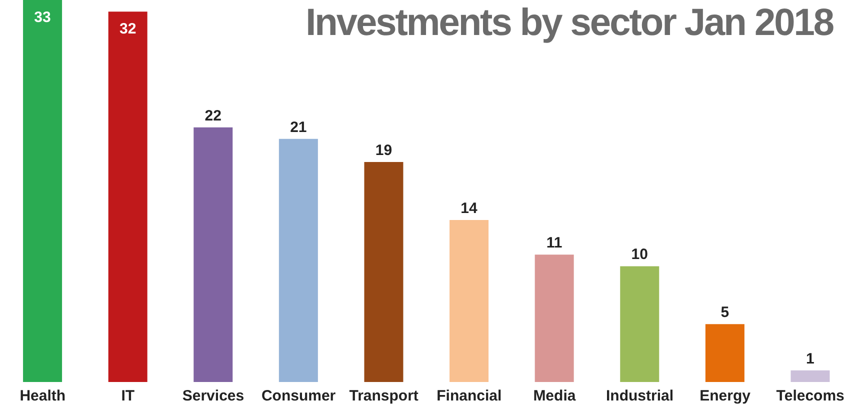  I want to click on x-tick-label: IT, so click(128, 396).